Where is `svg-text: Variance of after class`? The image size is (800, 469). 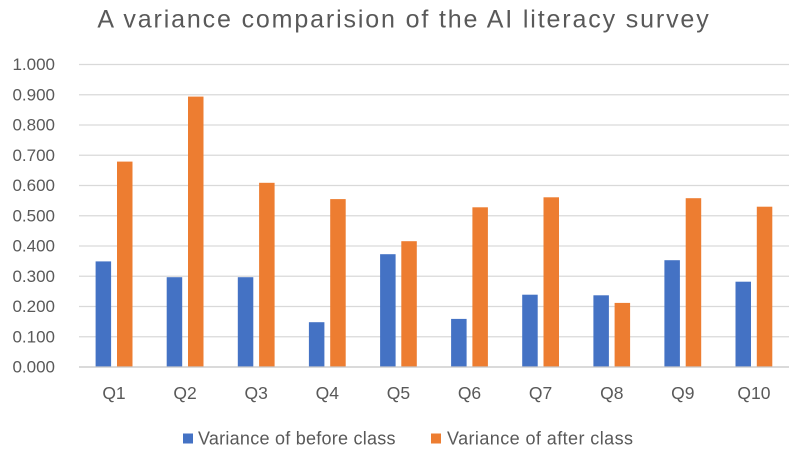
svg-text: Variance of after class is located at coordinates (540, 439).